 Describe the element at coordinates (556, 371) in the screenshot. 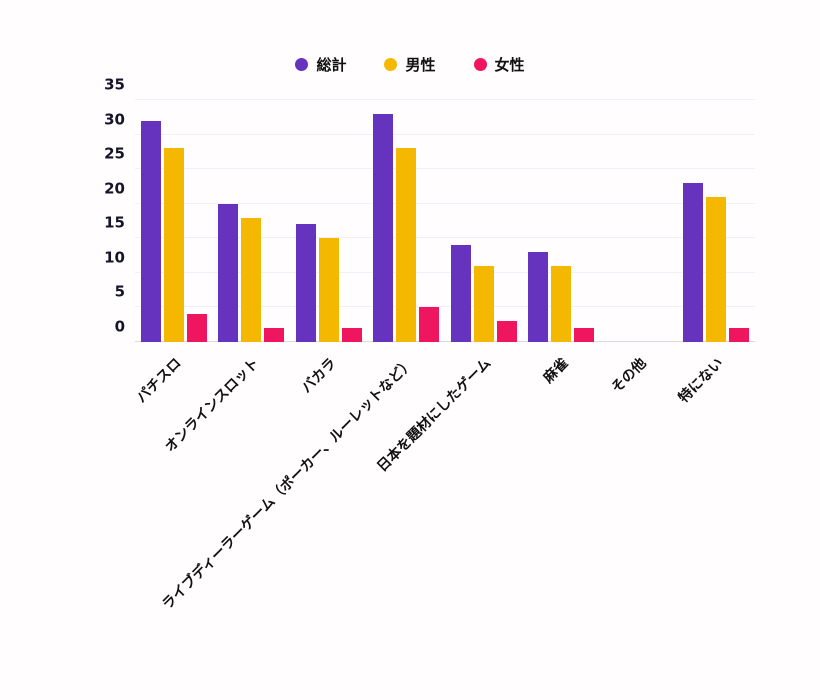

I see `x-axis-category-label: 麻雀` at that location.